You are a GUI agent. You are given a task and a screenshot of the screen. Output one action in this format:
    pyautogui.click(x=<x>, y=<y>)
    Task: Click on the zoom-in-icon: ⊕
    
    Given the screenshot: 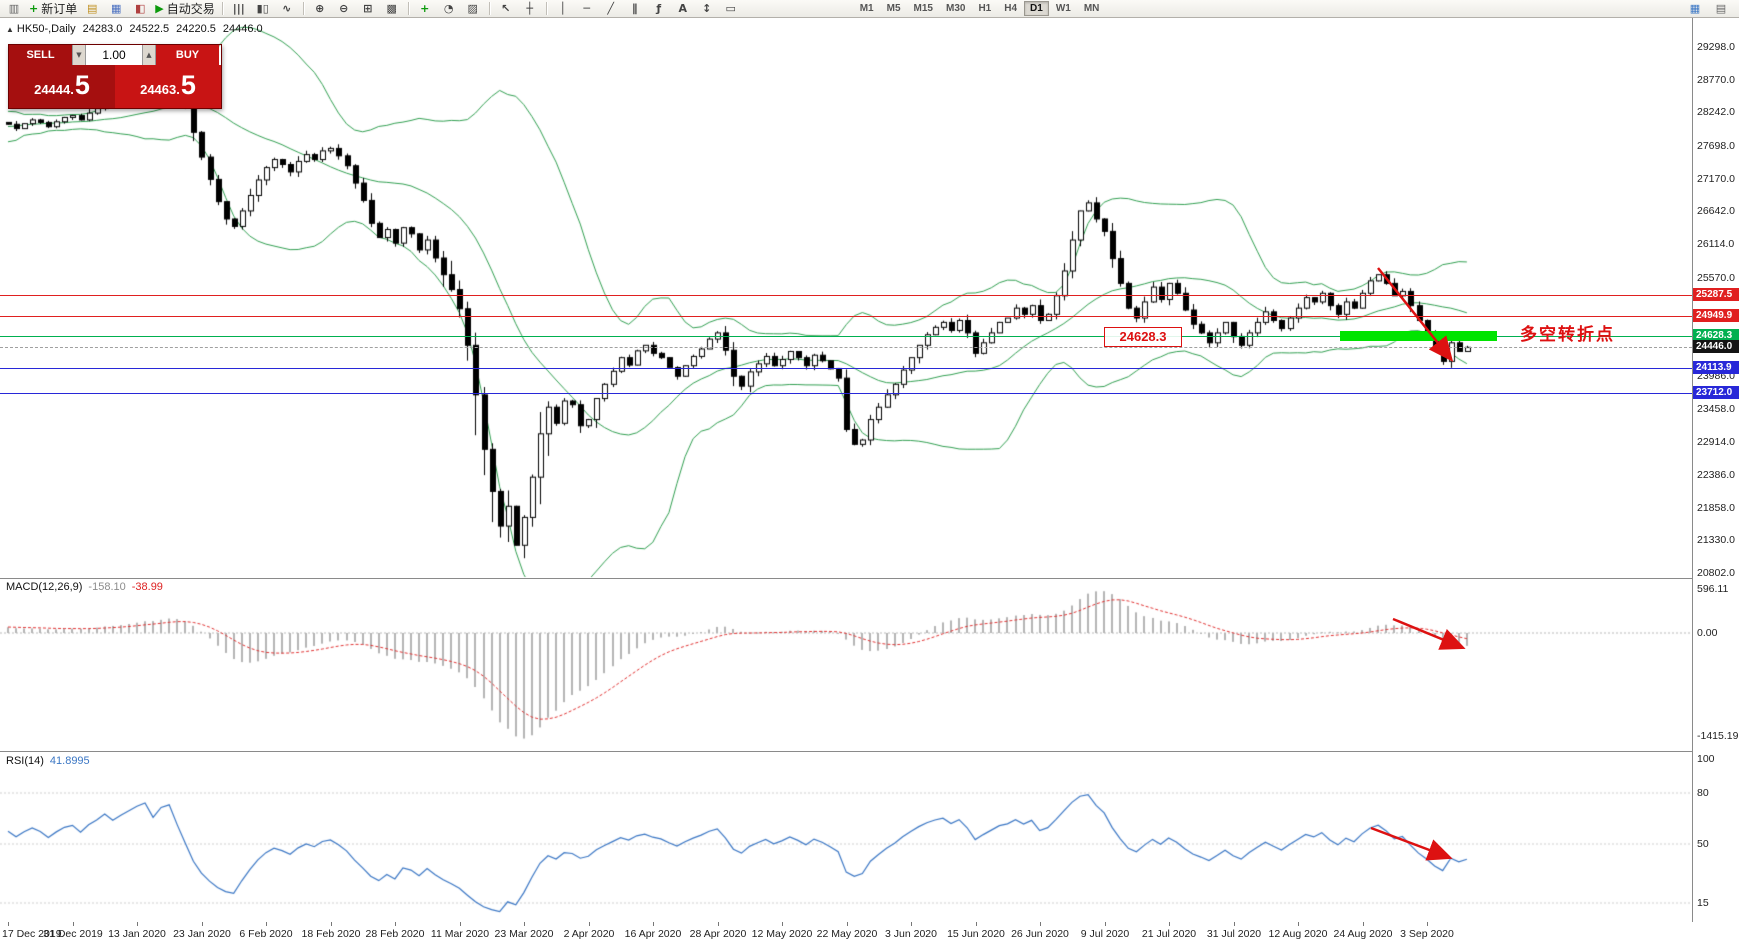 What is the action you would take?
    pyautogui.click(x=320, y=8)
    